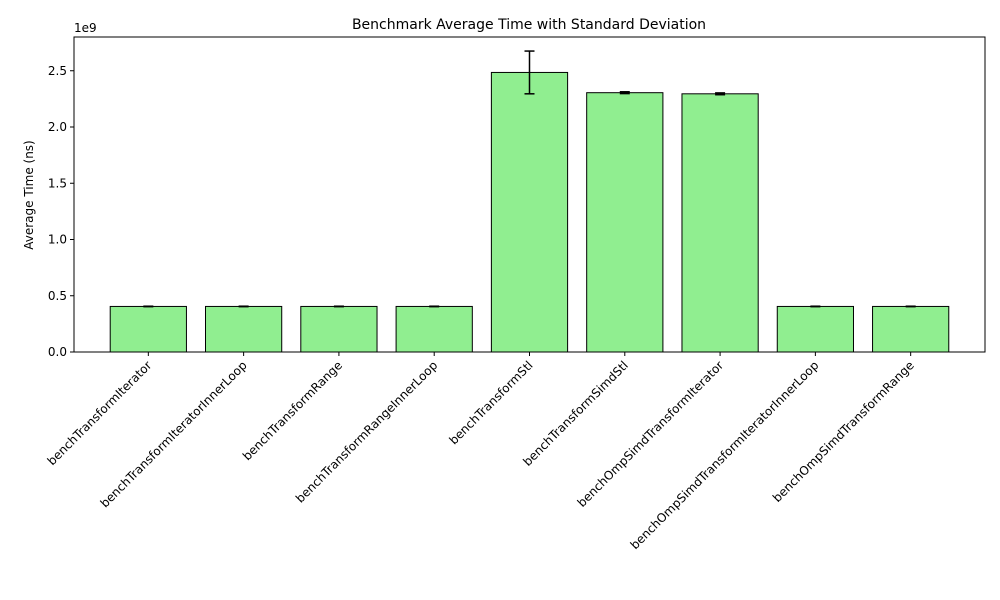 Image resolution: width=1000 pixels, height=600 pixels. Describe the element at coordinates (29, 195) in the screenshot. I see `y-axis-label: Average Time (ns)` at that location.